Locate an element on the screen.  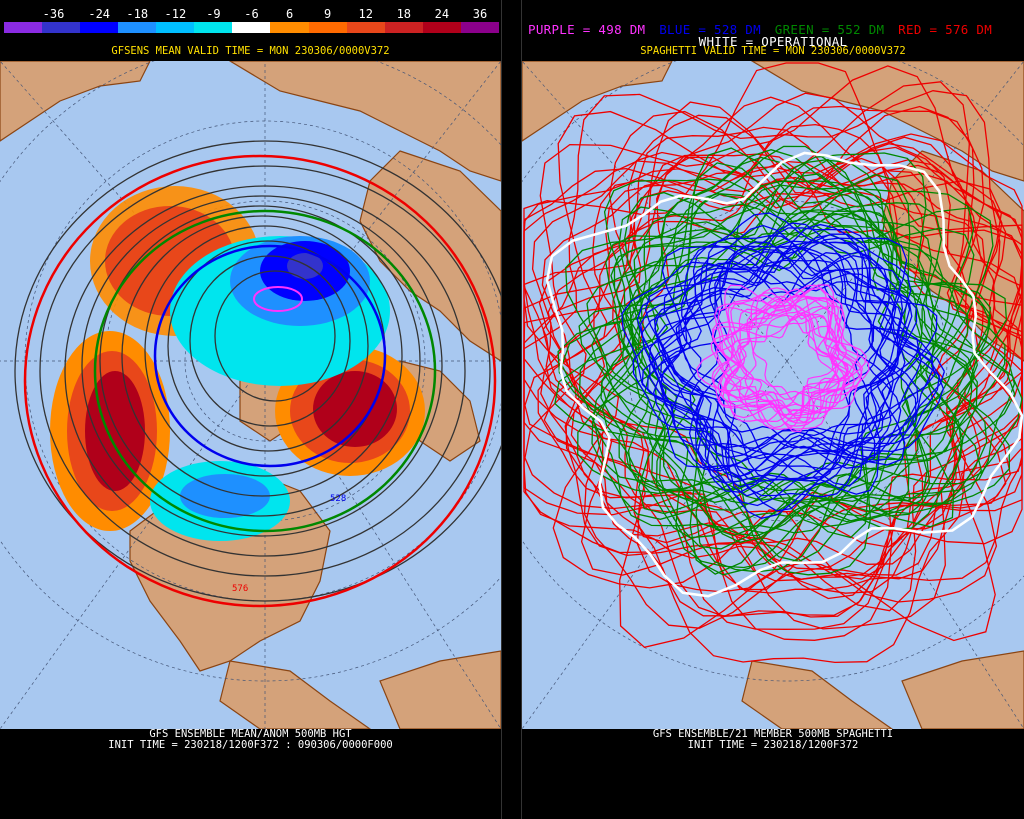
spaghetti-footer-title: GFS ENSEMBLE/21 MEMBER 500MB SPAGHETTI is located at coordinates (773, 734).